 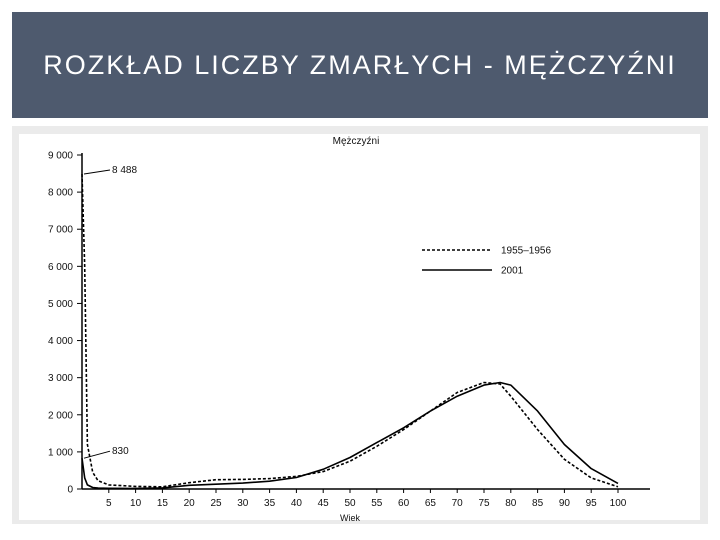 What do you see at coordinates (350, 518) in the screenshot?
I see `x-axis-label: Wiek` at bounding box center [350, 518].